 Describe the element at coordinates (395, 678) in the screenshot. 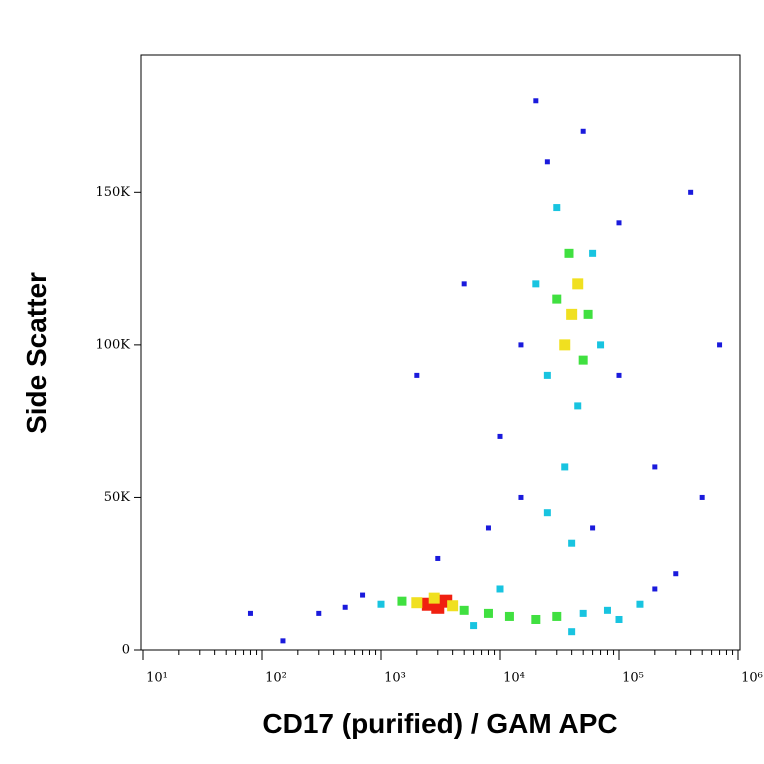

I see `x-tick-label: 10³` at that location.